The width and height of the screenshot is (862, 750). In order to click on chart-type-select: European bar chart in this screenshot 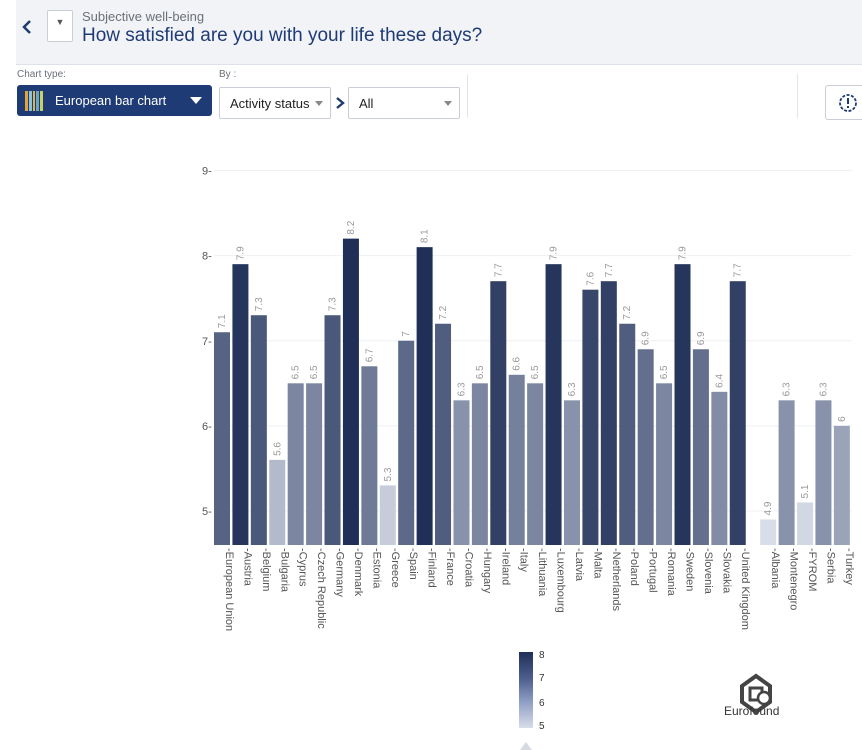, I will do `click(114, 100)`.